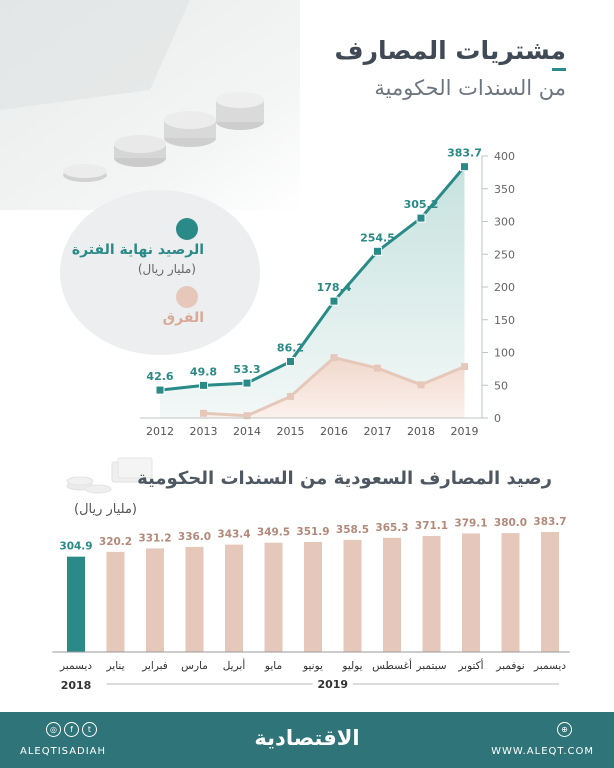  What do you see at coordinates (312, 278) in the screenshot?
I see `balance-line` at bounding box center [312, 278].